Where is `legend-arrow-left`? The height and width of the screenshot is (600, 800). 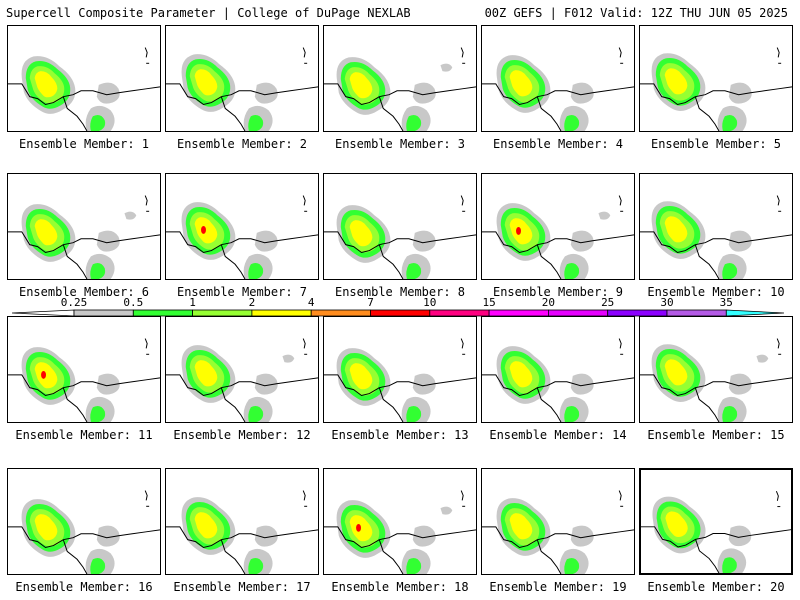 legend-arrow-left is located at coordinates (43, 313).